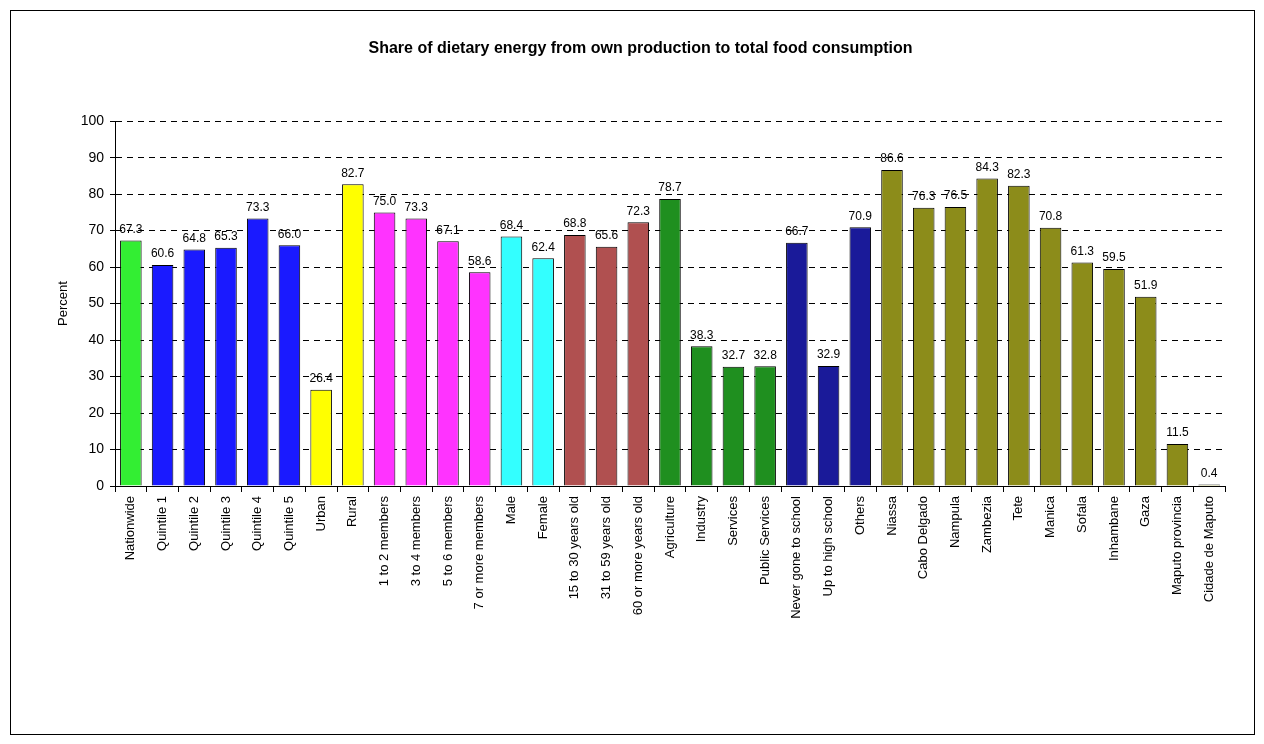 Image resolution: width=1264 pixels, height=744 pixels. I want to click on data-label: 0.4, so click(1209, 472).